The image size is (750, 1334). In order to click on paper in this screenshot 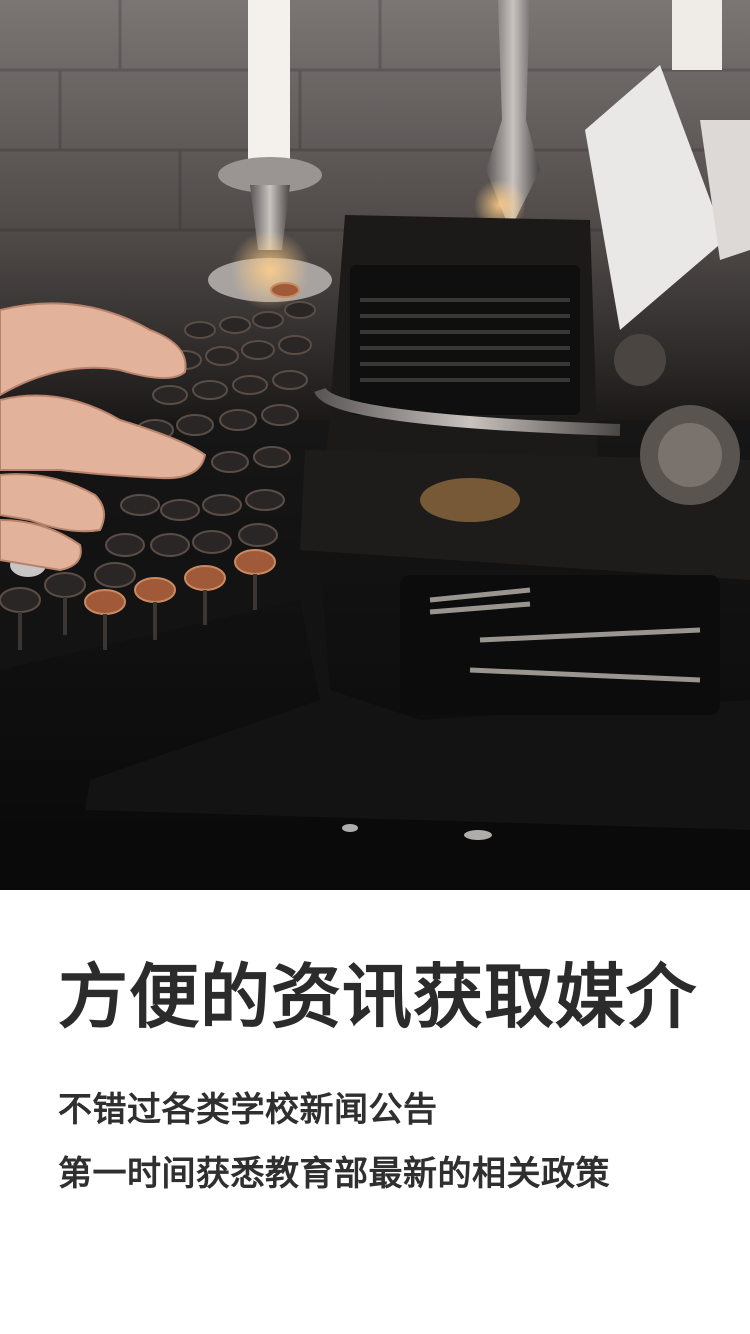, I will do `click(667, 197)`.